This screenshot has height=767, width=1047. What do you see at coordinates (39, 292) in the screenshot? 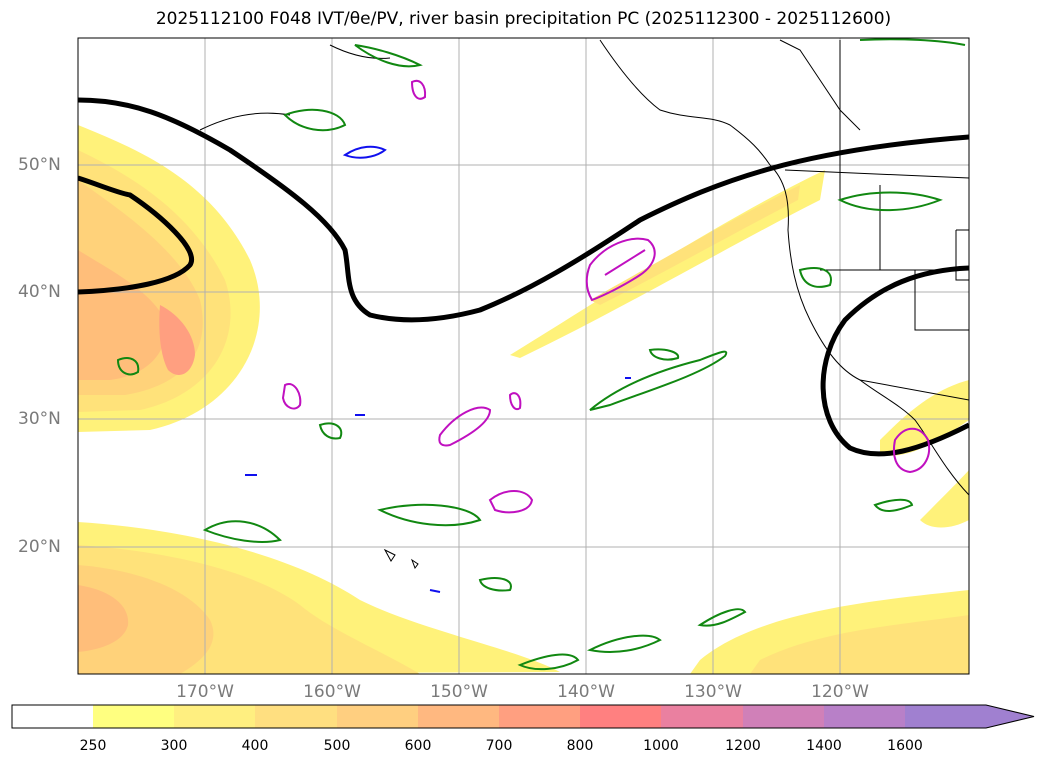
I see `lat-label-40n: 40°N` at bounding box center [39, 292].